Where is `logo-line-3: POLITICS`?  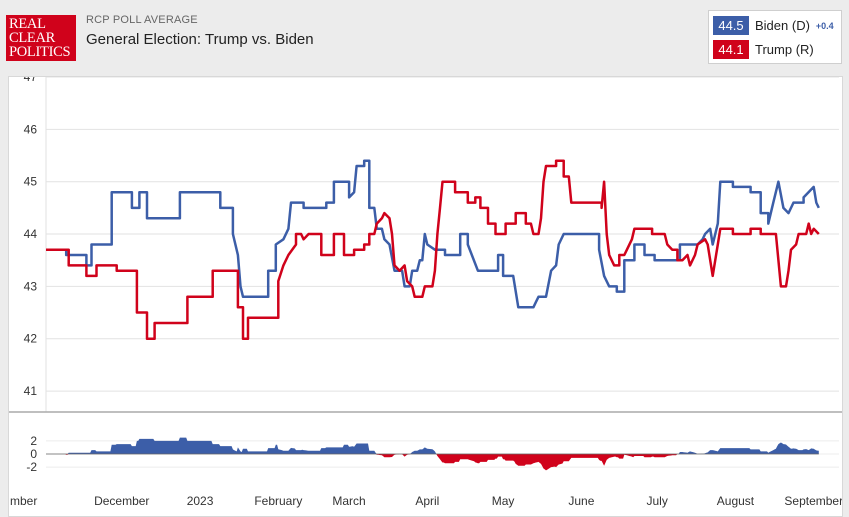 logo-line-3: POLITICS is located at coordinates (40, 52).